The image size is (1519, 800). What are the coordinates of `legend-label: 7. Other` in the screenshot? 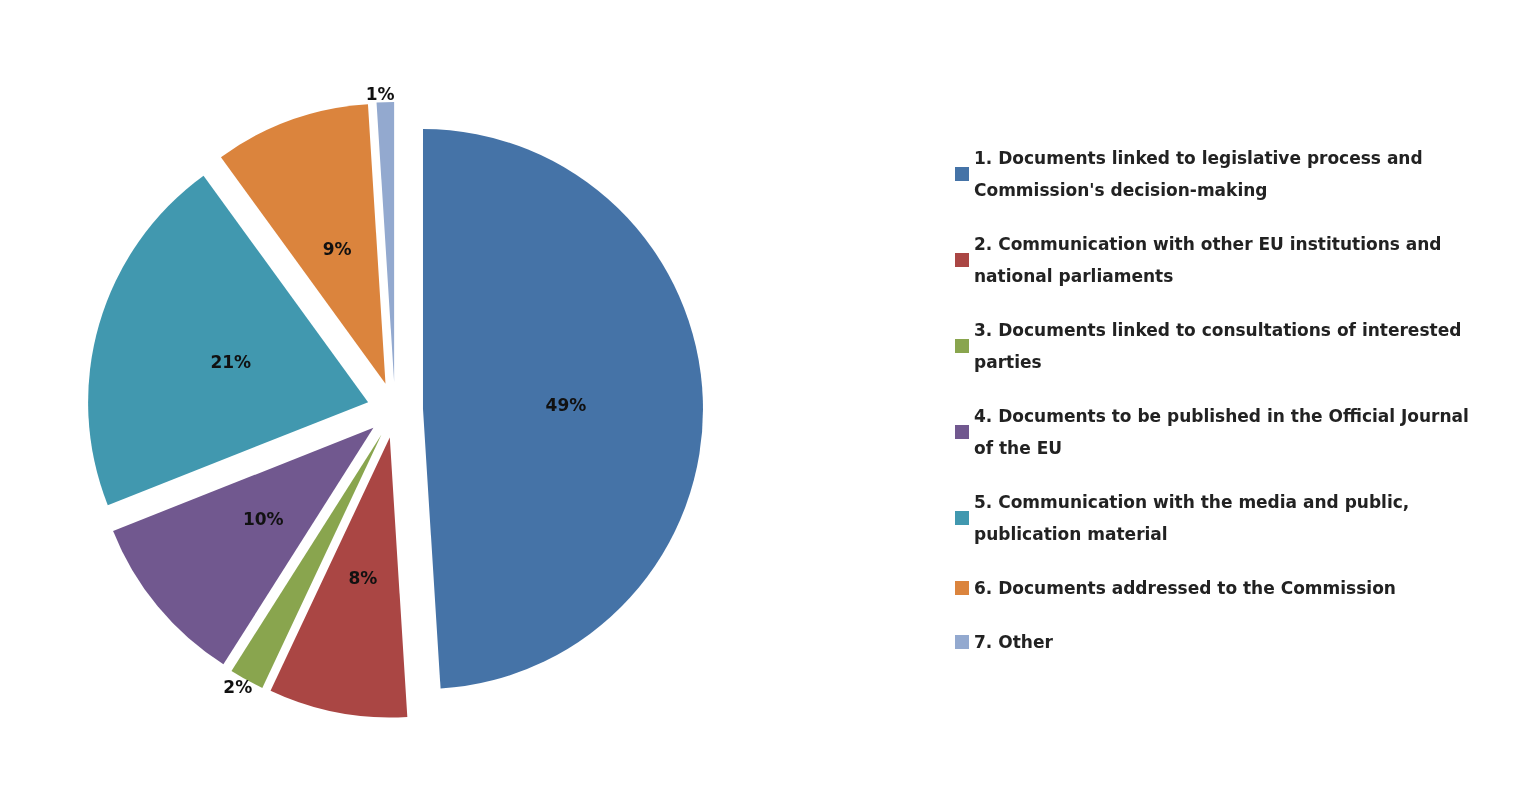 It's located at (1014, 642).